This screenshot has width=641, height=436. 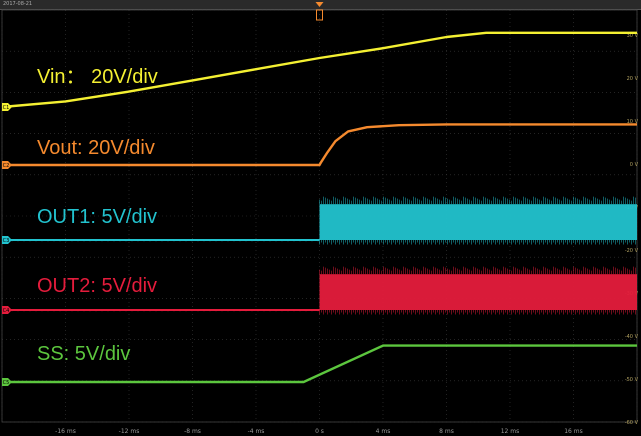 What do you see at coordinates (632, 423) in the screenshot?
I see `right-tick-label: -60 V` at bounding box center [632, 423].